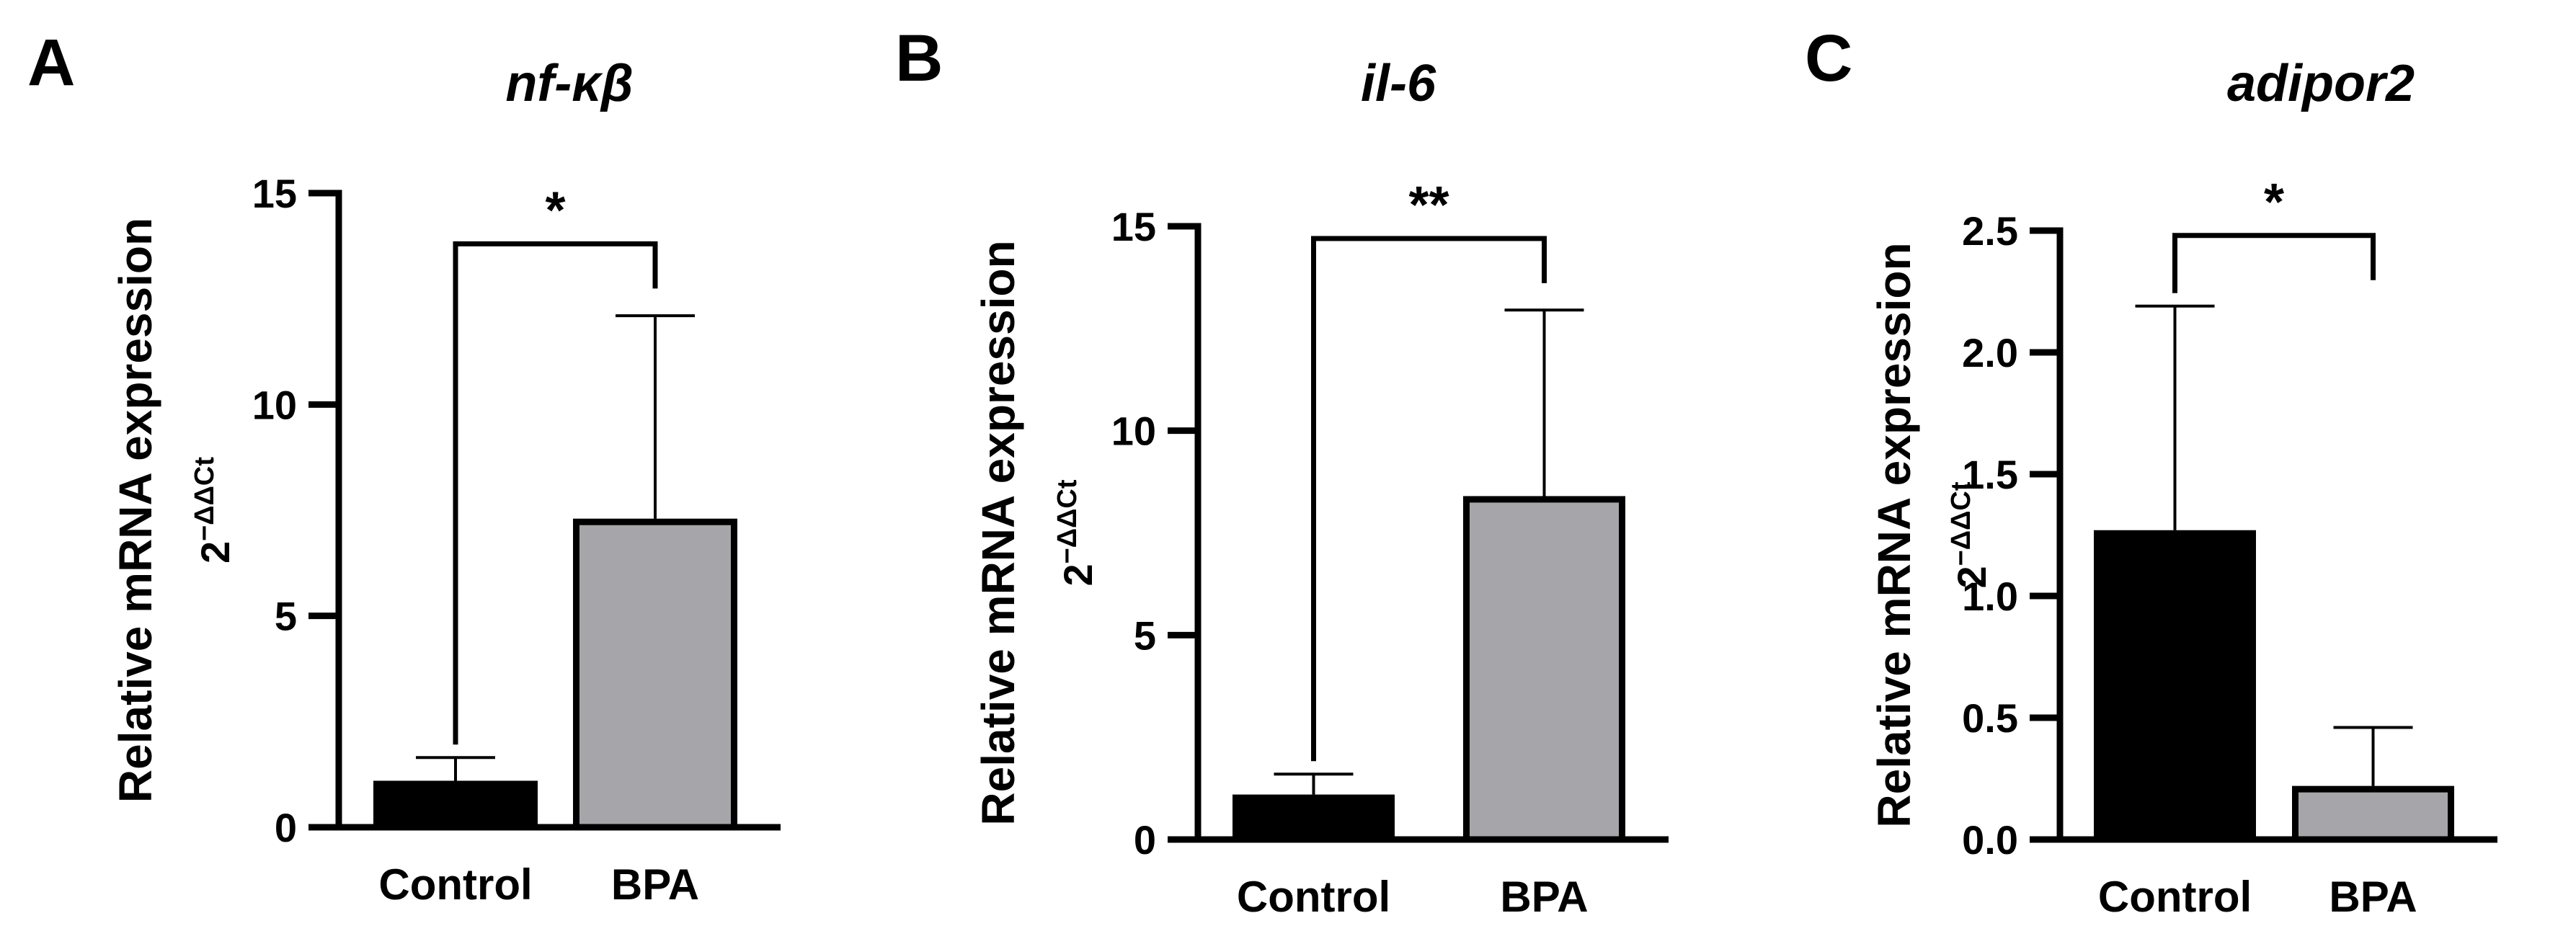 This screenshot has width=2576, height=944. What do you see at coordinates (569, 83) in the screenshot?
I see `panel-title: nf-κβ` at bounding box center [569, 83].